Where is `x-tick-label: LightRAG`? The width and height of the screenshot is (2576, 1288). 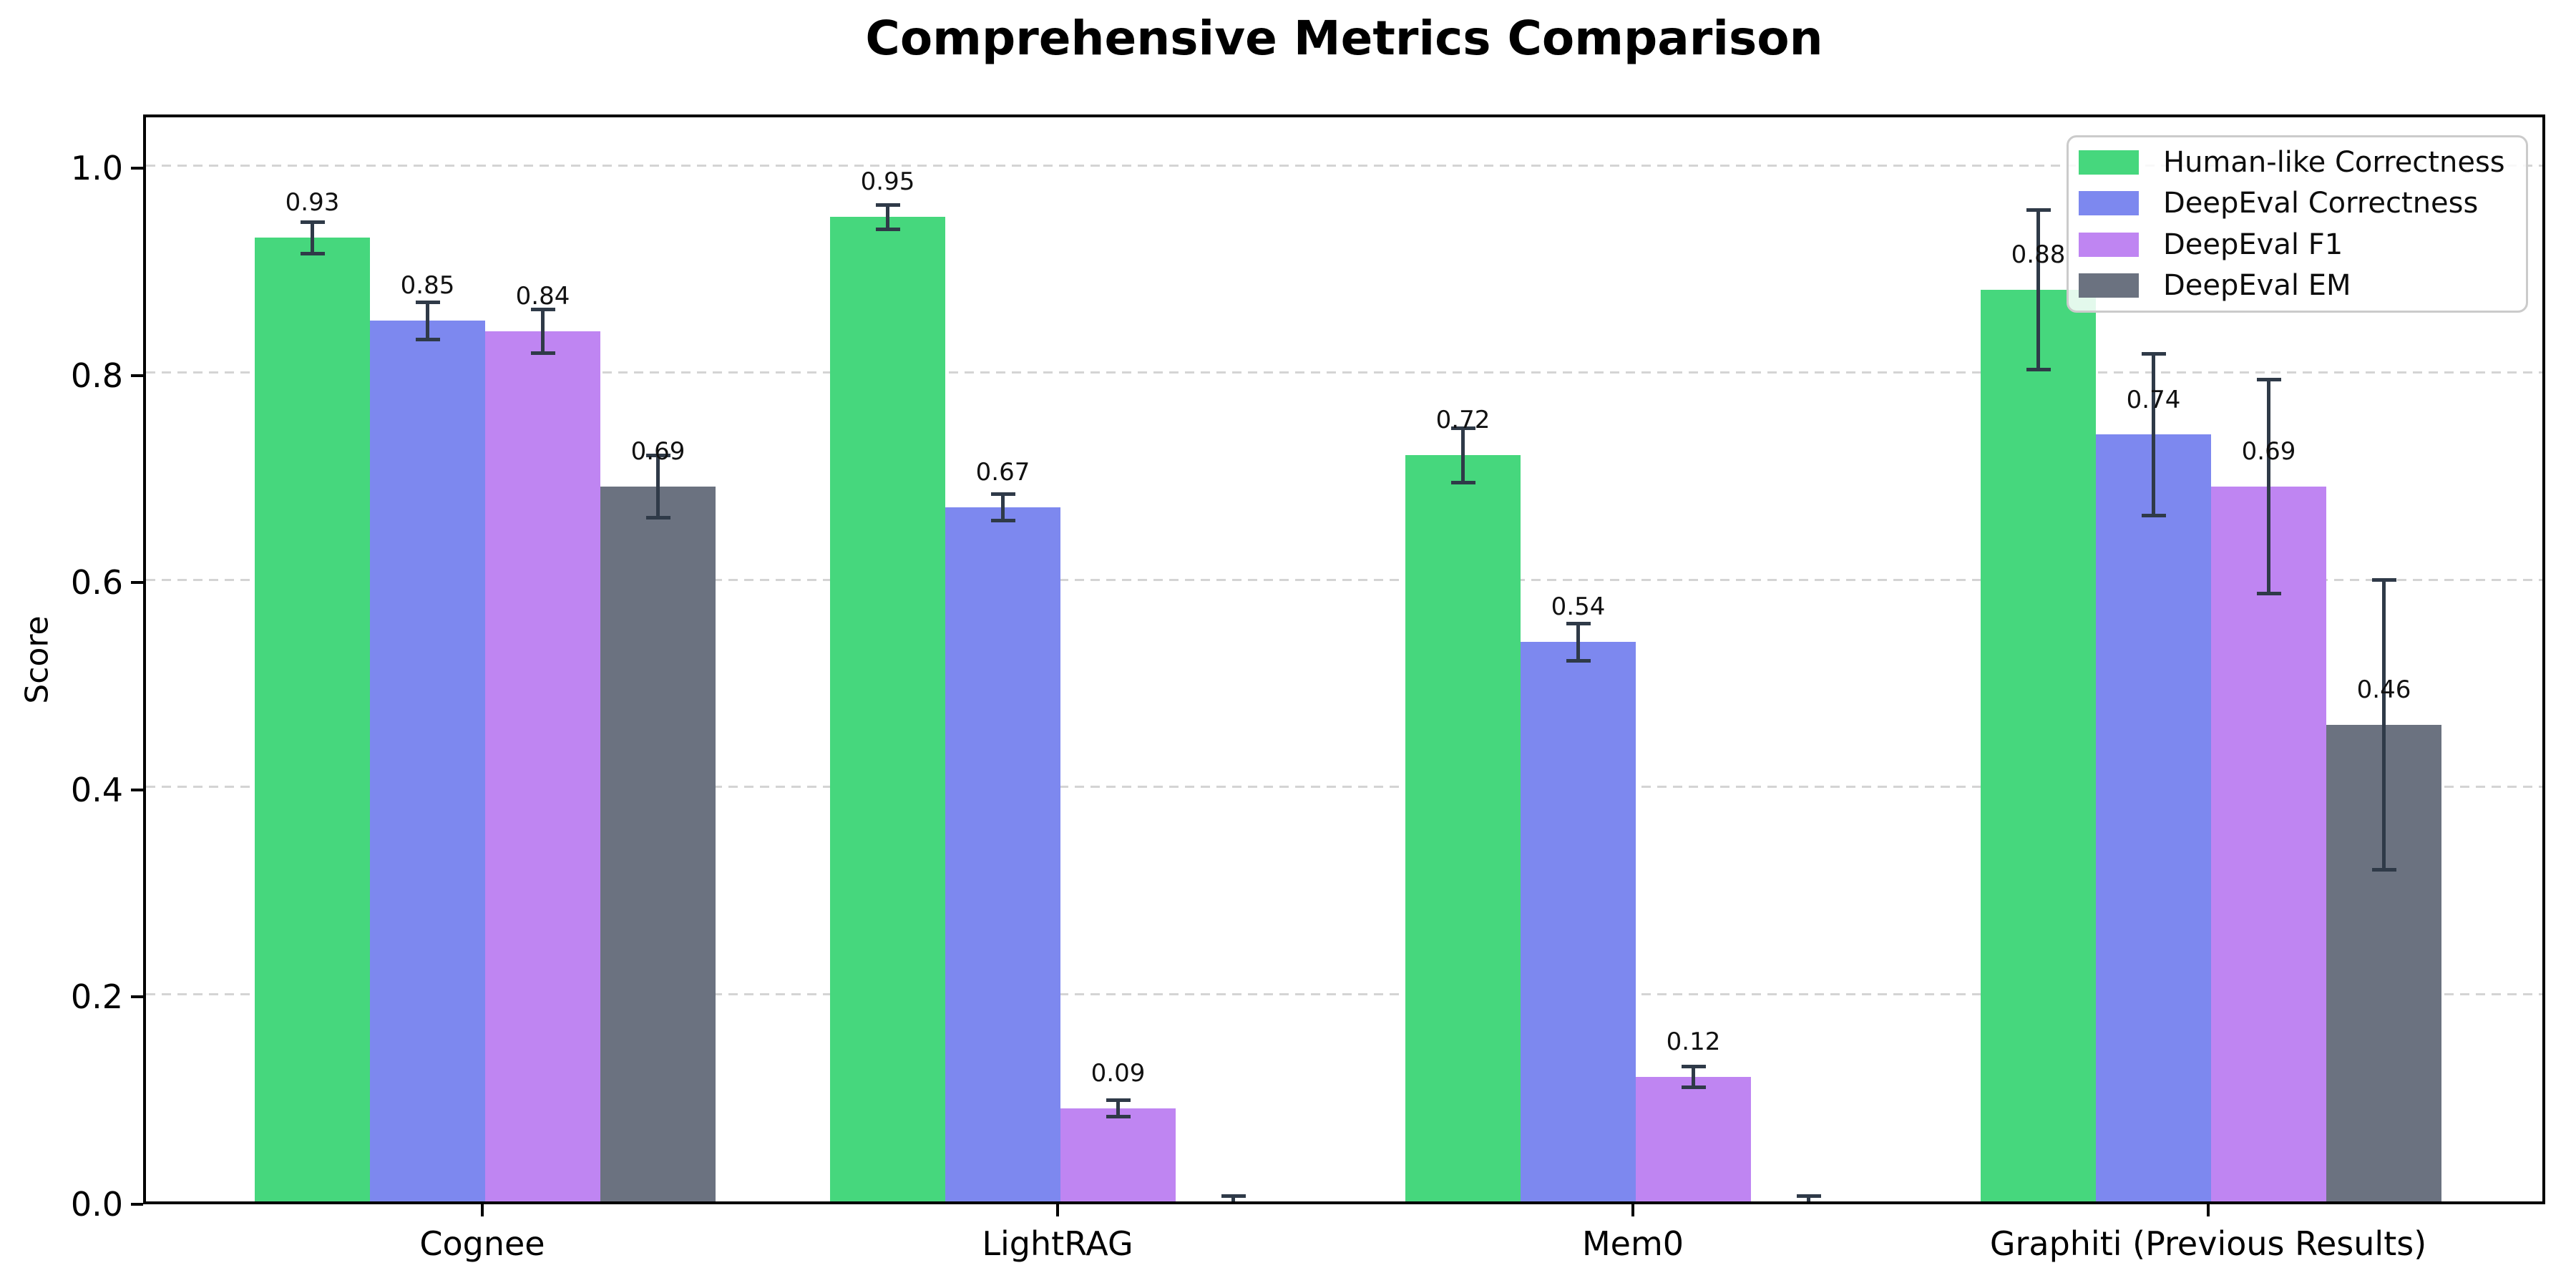 x-tick-label: LightRAG is located at coordinates (1057, 1243).